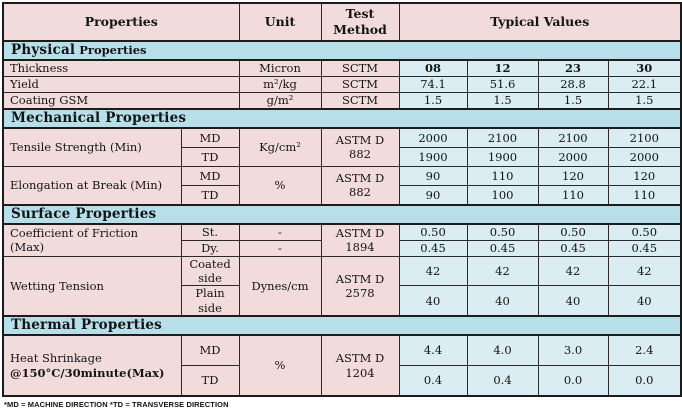  Describe the element at coordinates (280, 100) in the screenshot. I see `unit-cell: g/m²` at that location.